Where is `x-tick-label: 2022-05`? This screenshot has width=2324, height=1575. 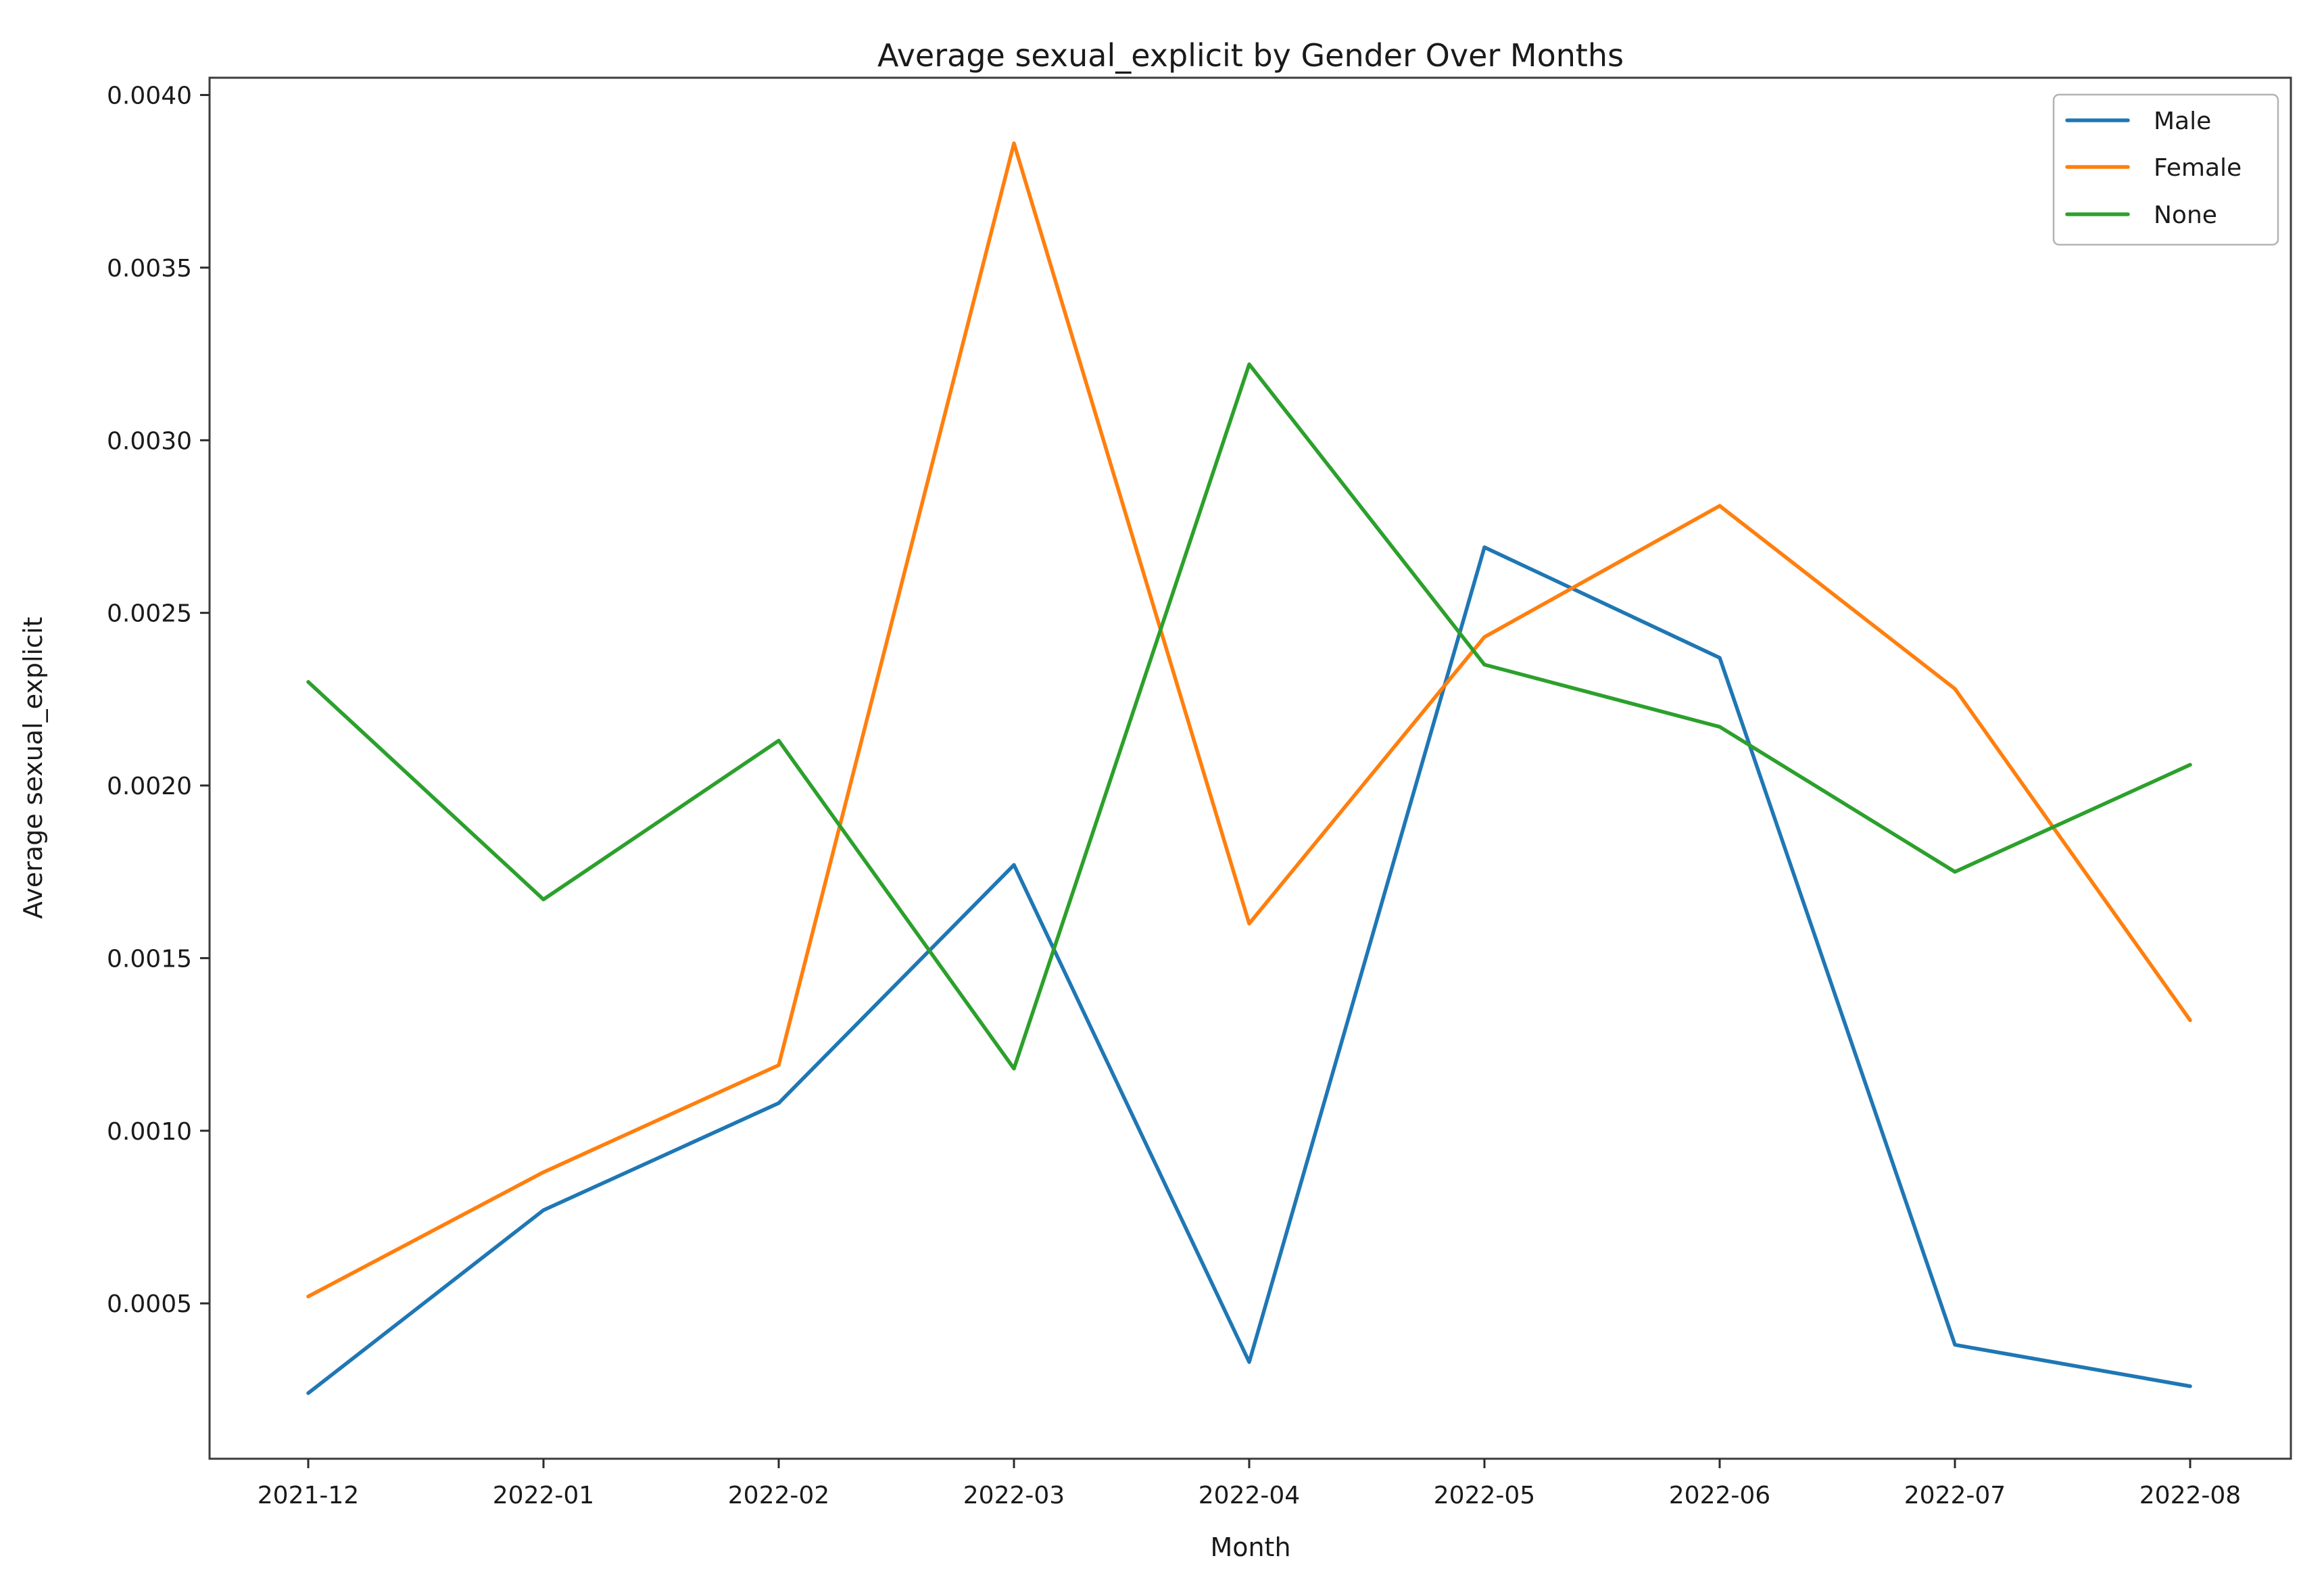
x-tick-label: 2022-05 is located at coordinates (1484, 1496).